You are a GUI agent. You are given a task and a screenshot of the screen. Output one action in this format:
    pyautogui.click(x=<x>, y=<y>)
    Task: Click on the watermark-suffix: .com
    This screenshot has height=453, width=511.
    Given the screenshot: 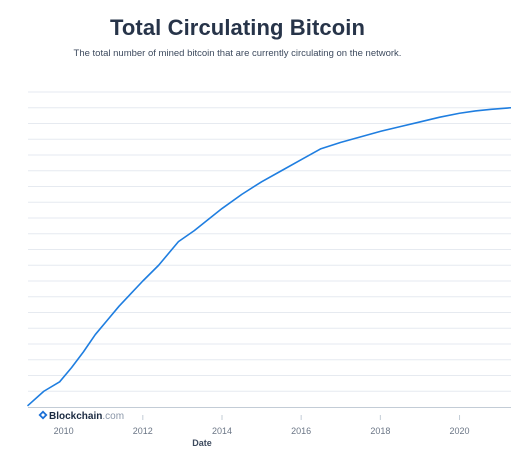 What is the action you would take?
    pyautogui.click(x=113, y=416)
    